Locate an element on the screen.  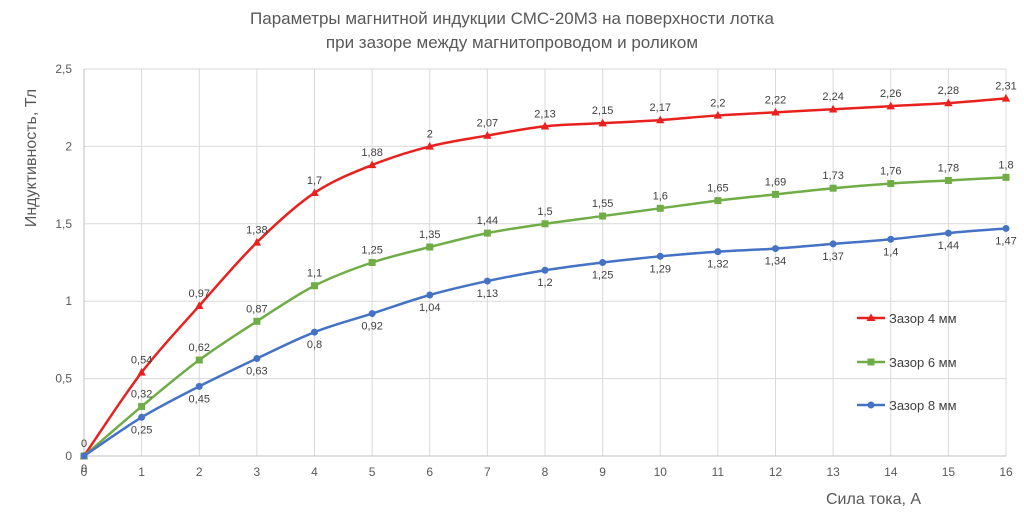
data-label: 1,04 is located at coordinates (429, 308).